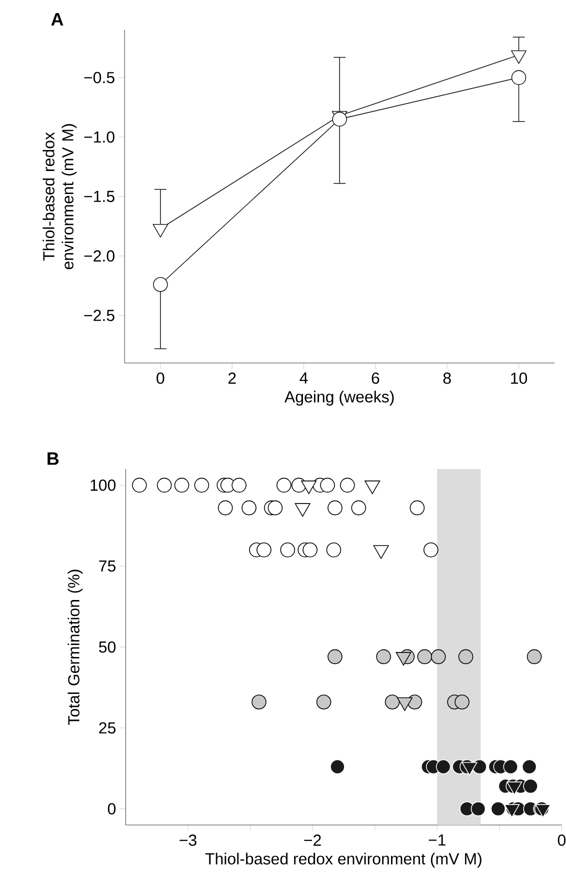  What do you see at coordinates (99, 256) in the screenshot?
I see `y-tick-label: −2.0` at bounding box center [99, 256].